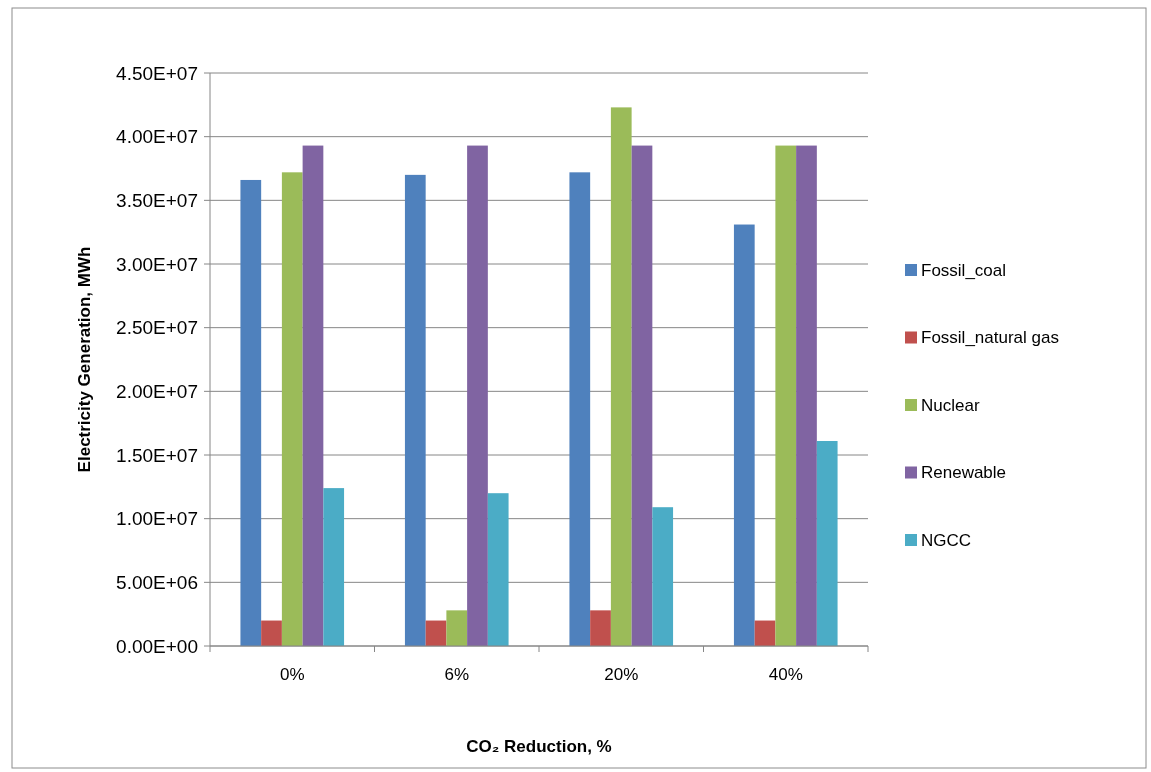  Describe the element at coordinates (157, 646) in the screenshot. I see `y-tick-label: 0.00E+00` at that location.